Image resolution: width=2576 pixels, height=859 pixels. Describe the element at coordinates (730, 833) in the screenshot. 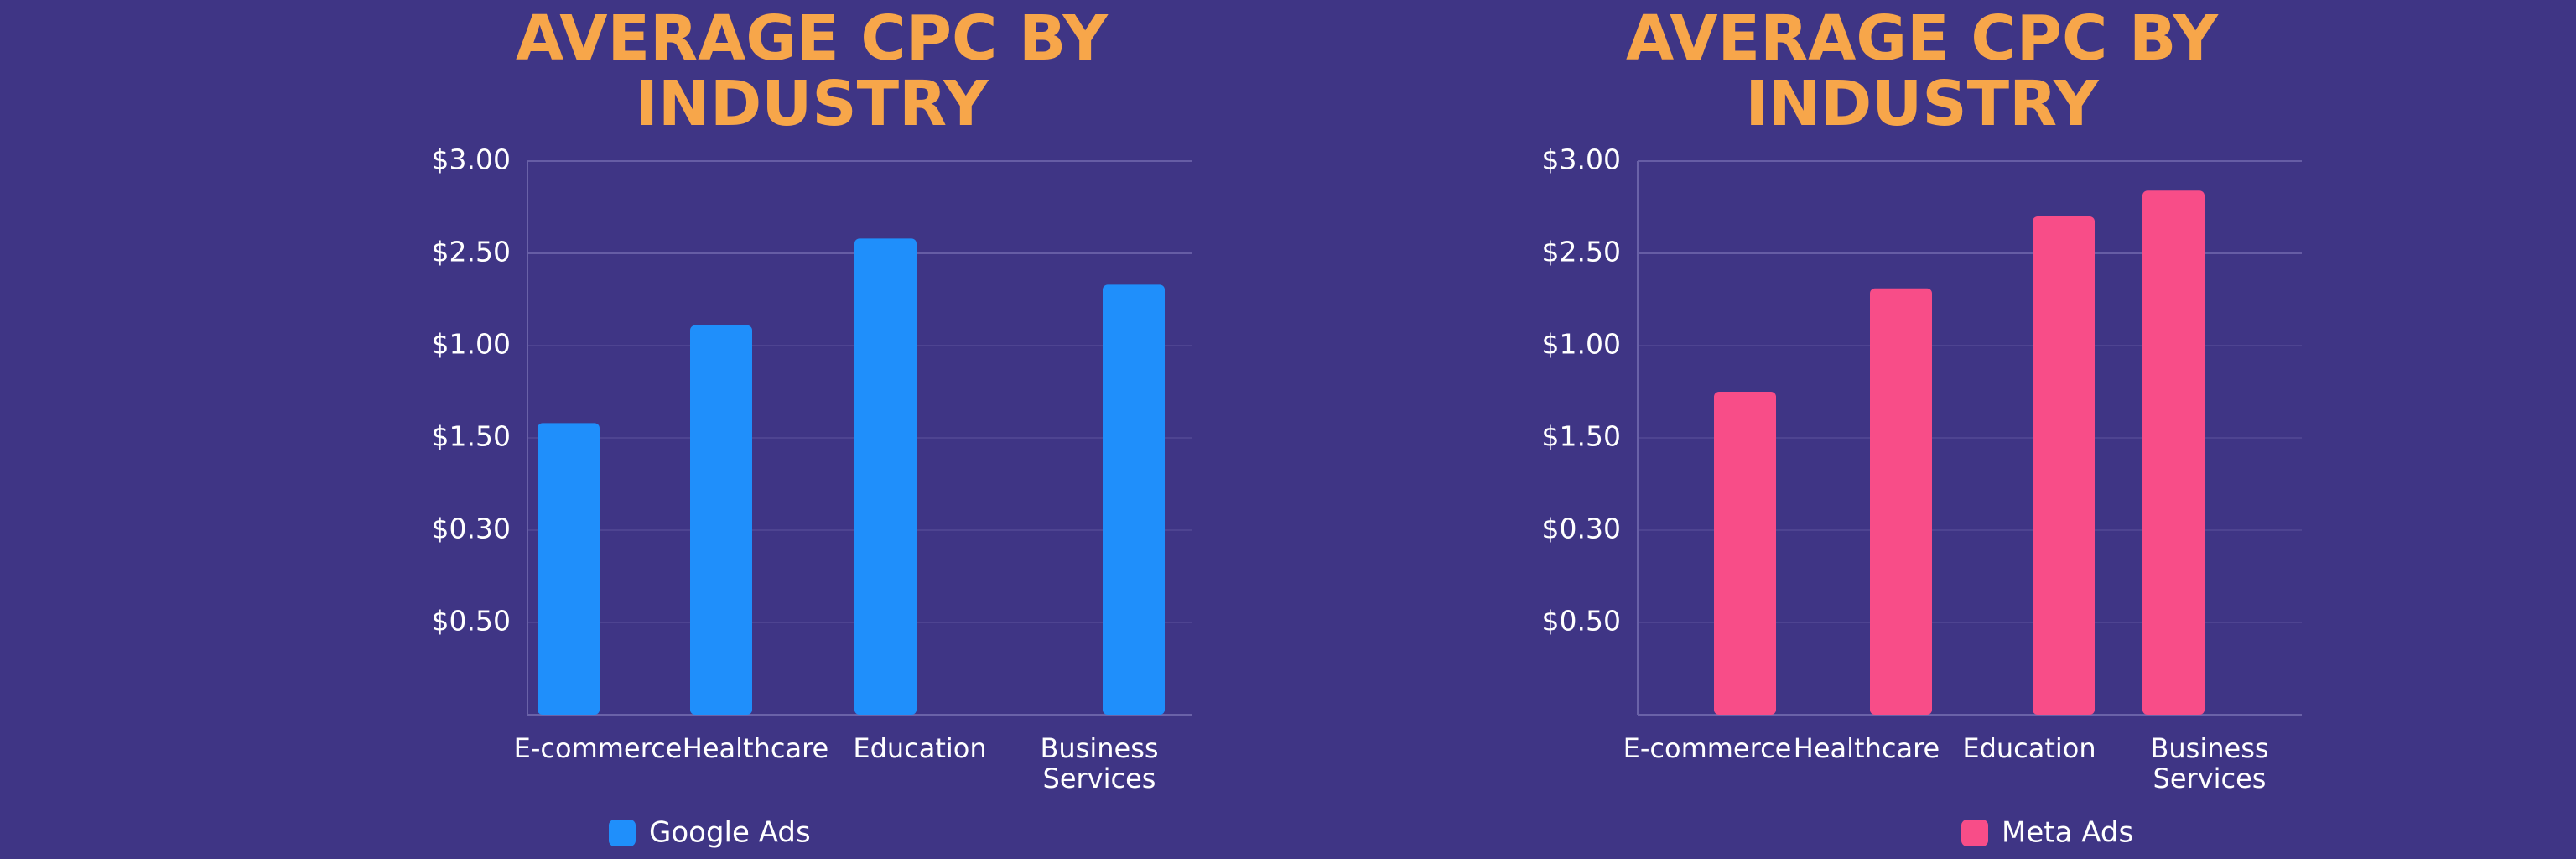

I see `legend-label: Google Ads` at that location.